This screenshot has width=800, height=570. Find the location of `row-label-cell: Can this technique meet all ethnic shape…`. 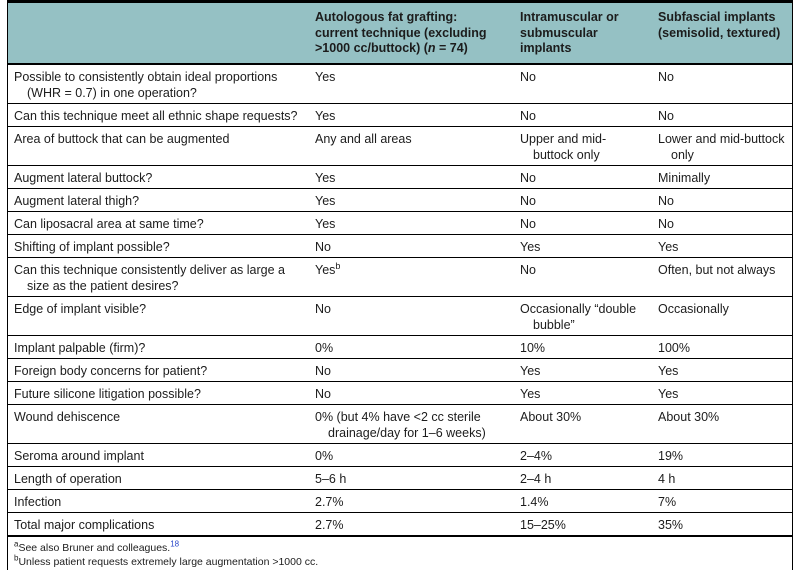

row-label-cell: Can this technique meet all ethnic shape… is located at coordinates (159, 115).